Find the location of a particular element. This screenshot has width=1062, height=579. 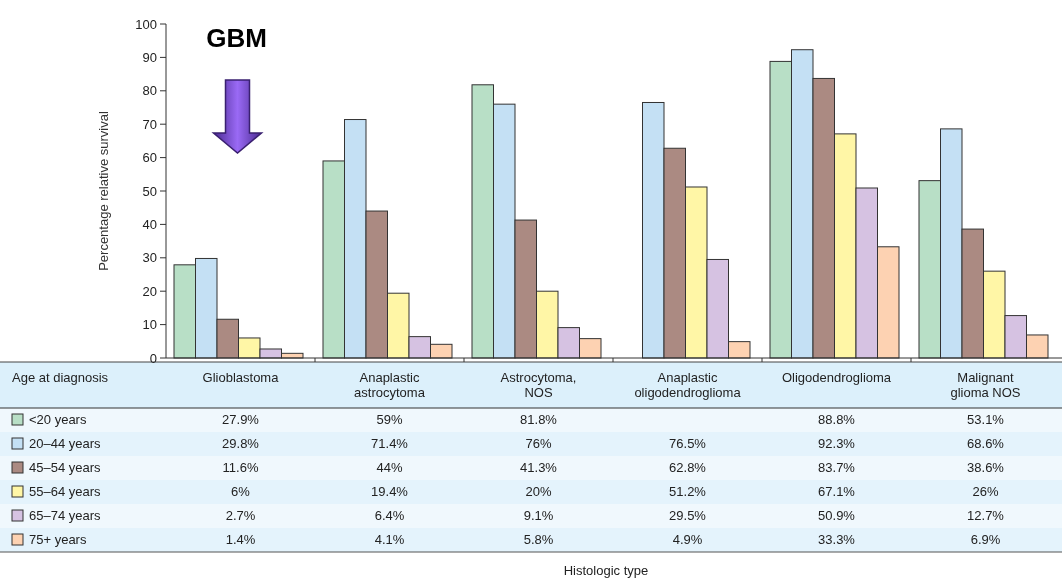

data-label: 76% is located at coordinates (538, 443).